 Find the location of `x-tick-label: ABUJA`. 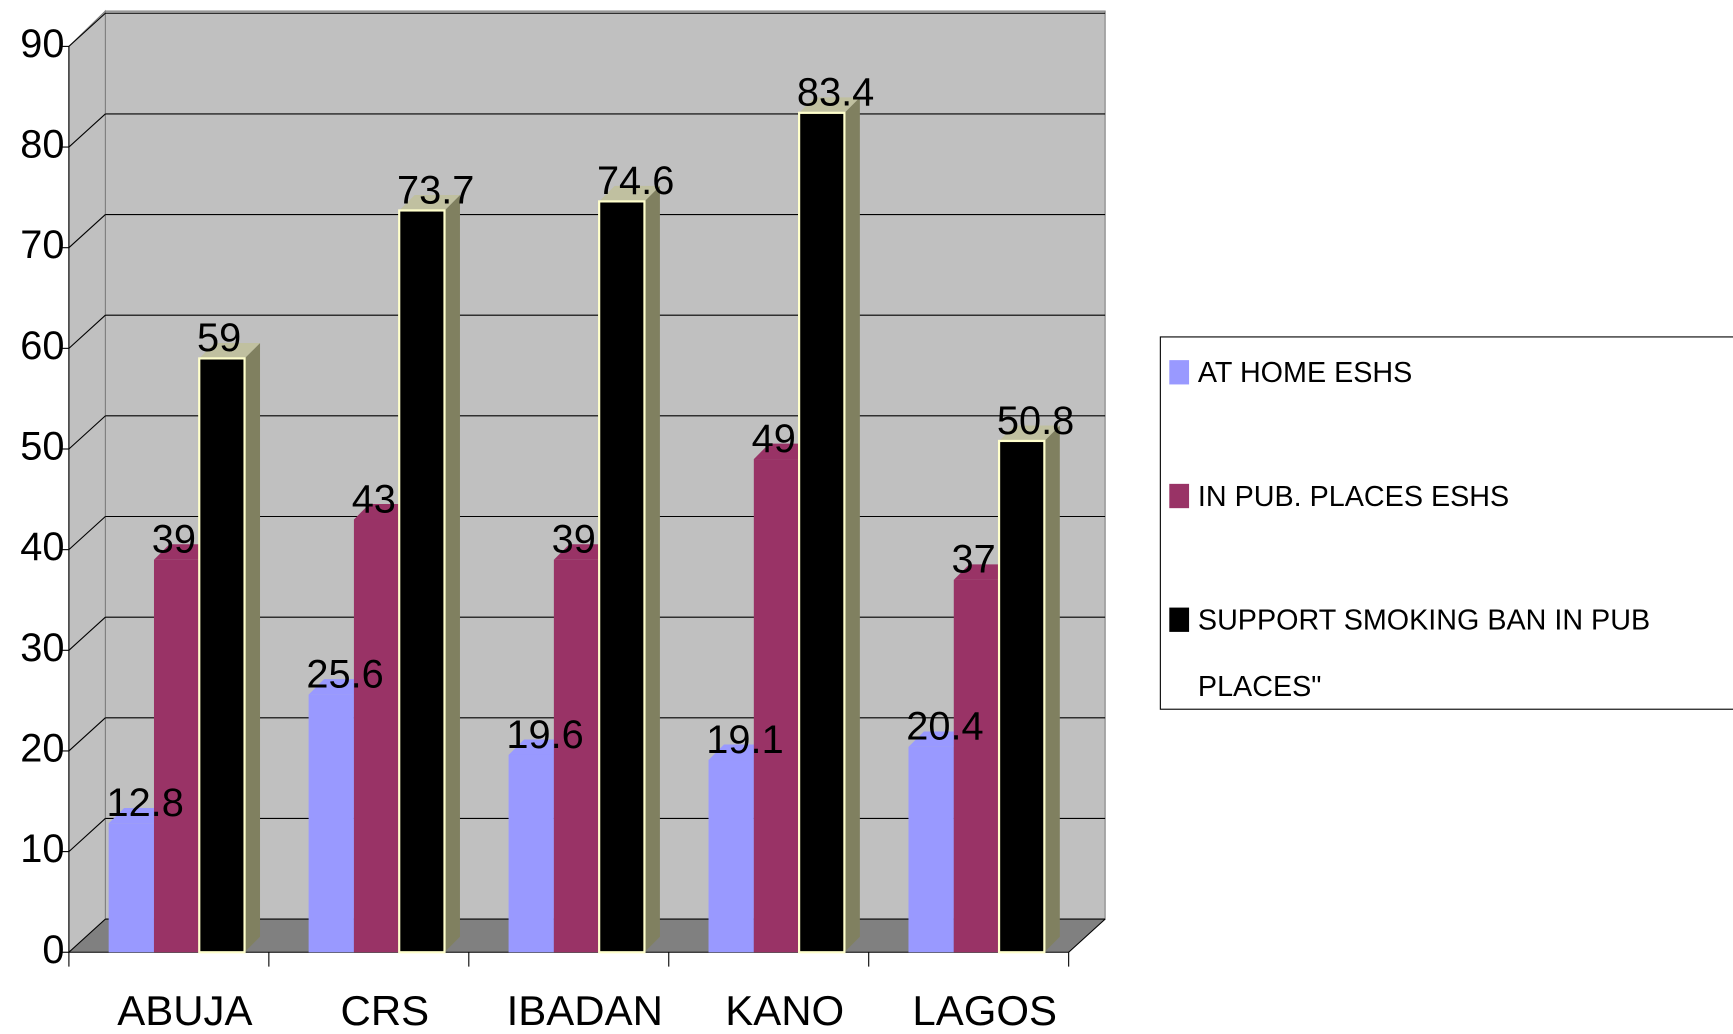

x-tick-label: ABUJA is located at coordinates (184, 1010).